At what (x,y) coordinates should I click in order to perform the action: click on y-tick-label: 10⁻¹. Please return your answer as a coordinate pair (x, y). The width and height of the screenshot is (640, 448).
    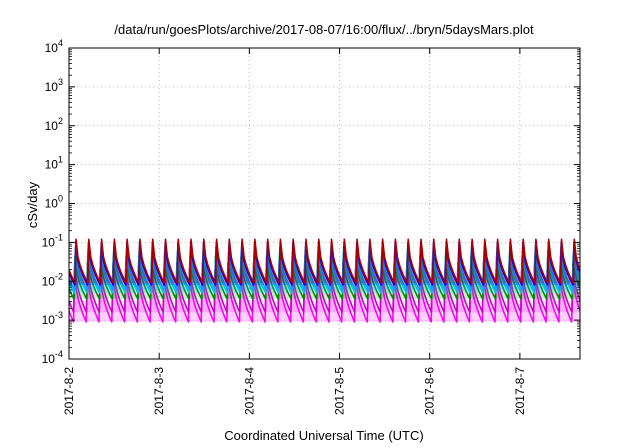
    Looking at the image, I should click on (52, 240).